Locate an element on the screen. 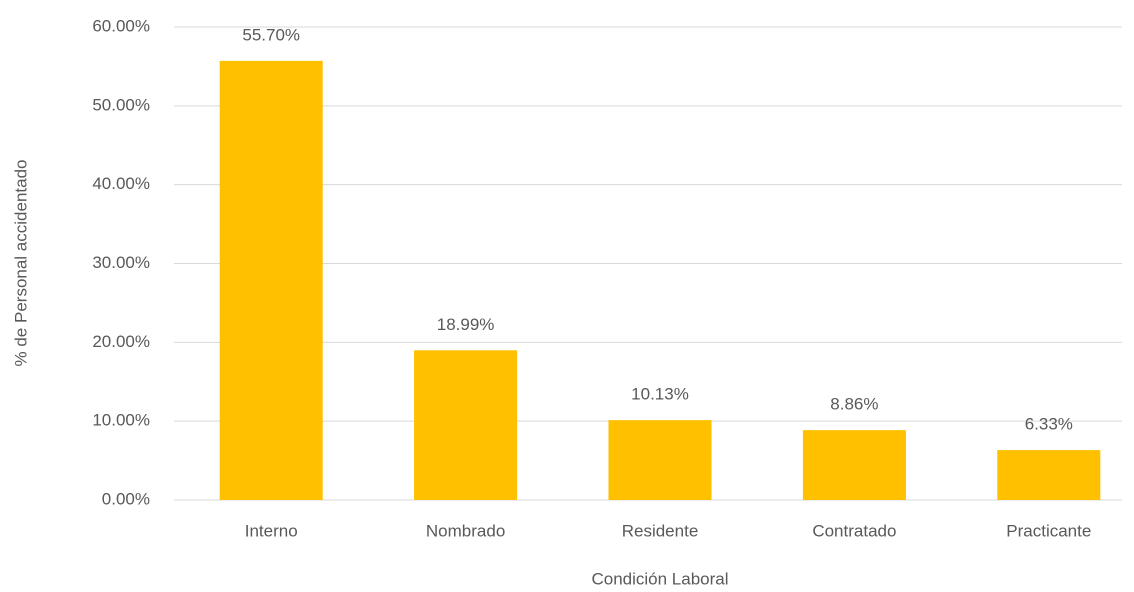 The width and height of the screenshot is (1134, 592). x-tick-label: Practicante is located at coordinates (1048, 530).